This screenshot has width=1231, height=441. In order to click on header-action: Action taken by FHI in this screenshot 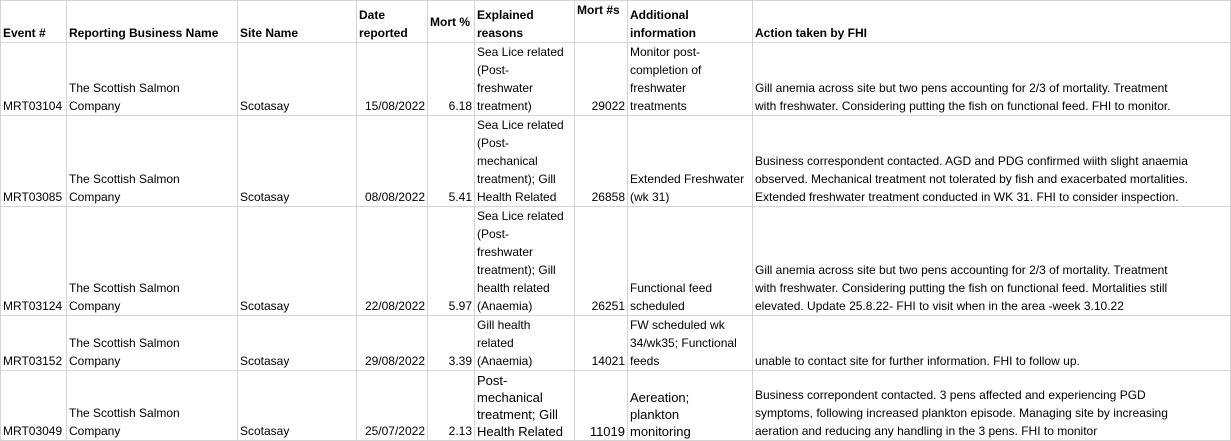, I will do `click(991, 21)`.